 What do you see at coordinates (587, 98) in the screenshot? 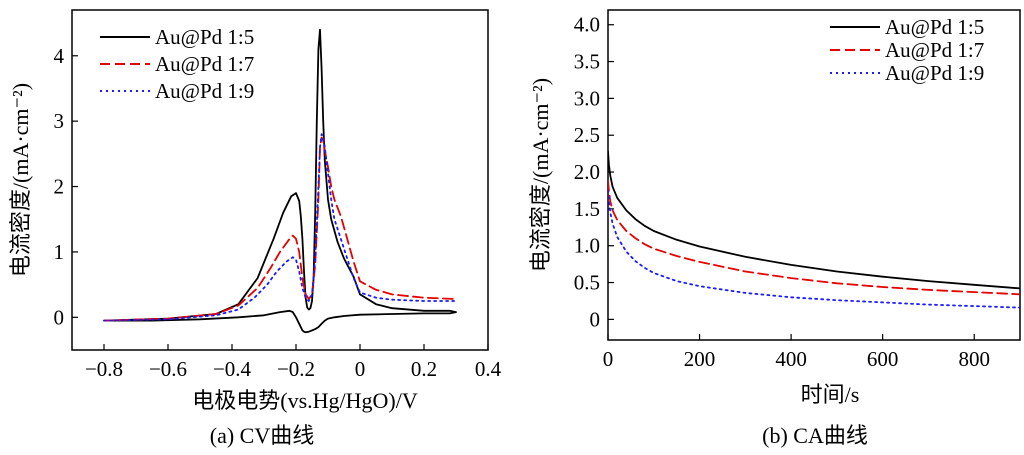
I see `y-tick-label: 3.0` at bounding box center [587, 98].